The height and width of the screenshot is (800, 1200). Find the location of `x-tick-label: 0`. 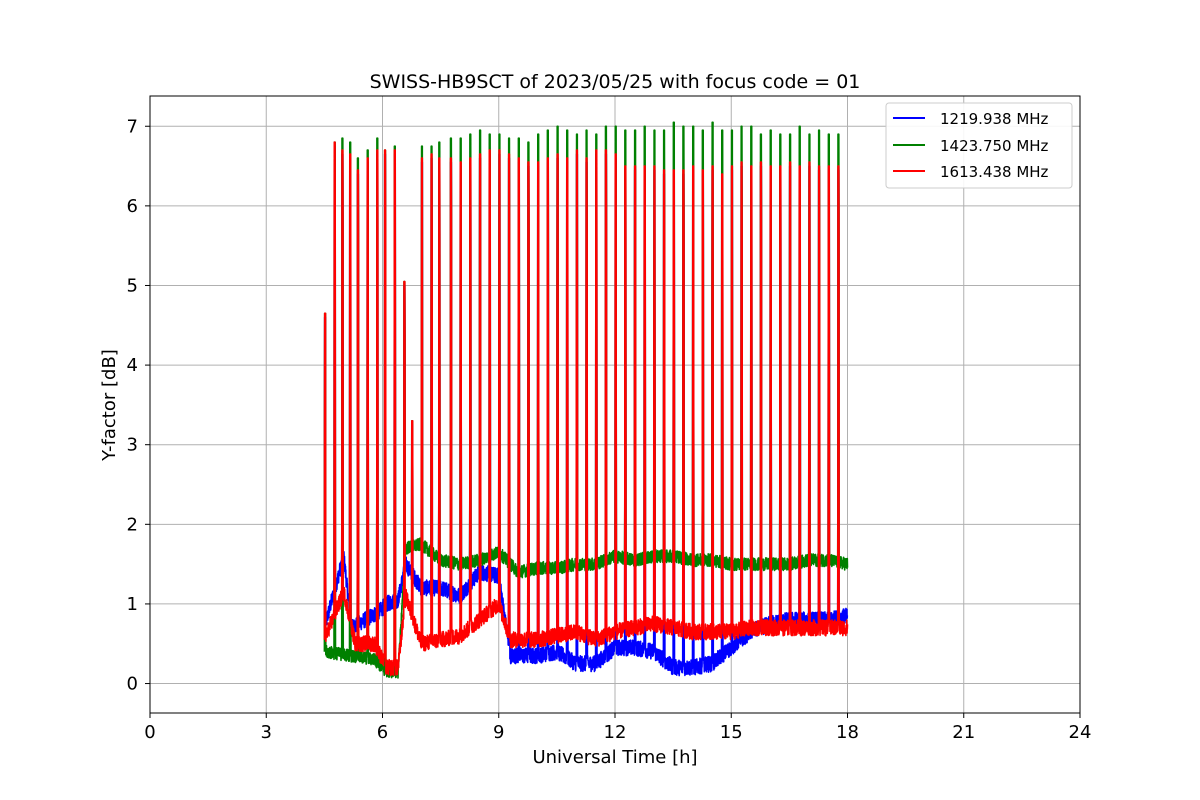

x-tick-label: 0 is located at coordinates (149, 732).